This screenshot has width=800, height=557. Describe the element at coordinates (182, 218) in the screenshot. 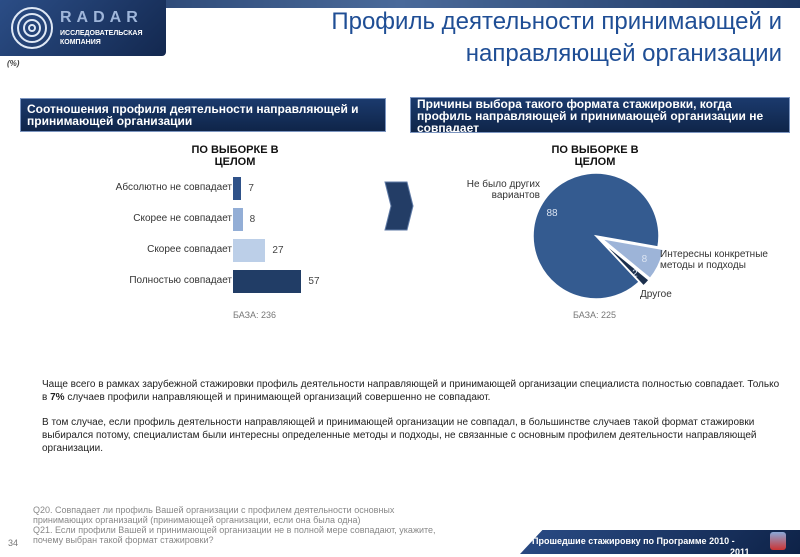

I see `bar-label: Скорее не совпадает` at that location.